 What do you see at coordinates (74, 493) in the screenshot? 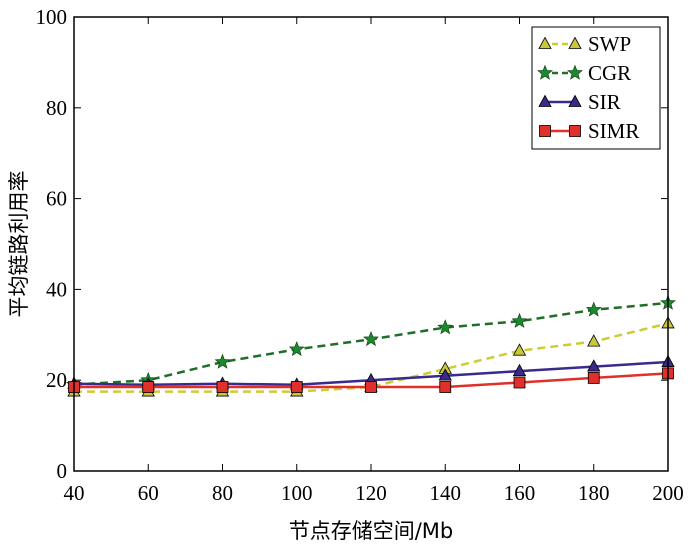
I see `x-tick-label: 40` at bounding box center [74, 493].